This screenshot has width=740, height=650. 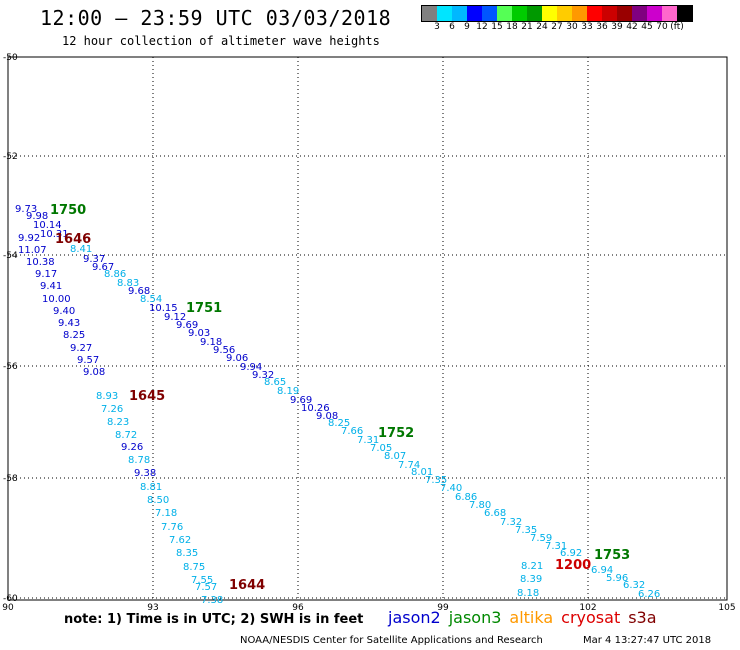 I want to click on wave-height-label: 7.57, so click(x=206, y=587).